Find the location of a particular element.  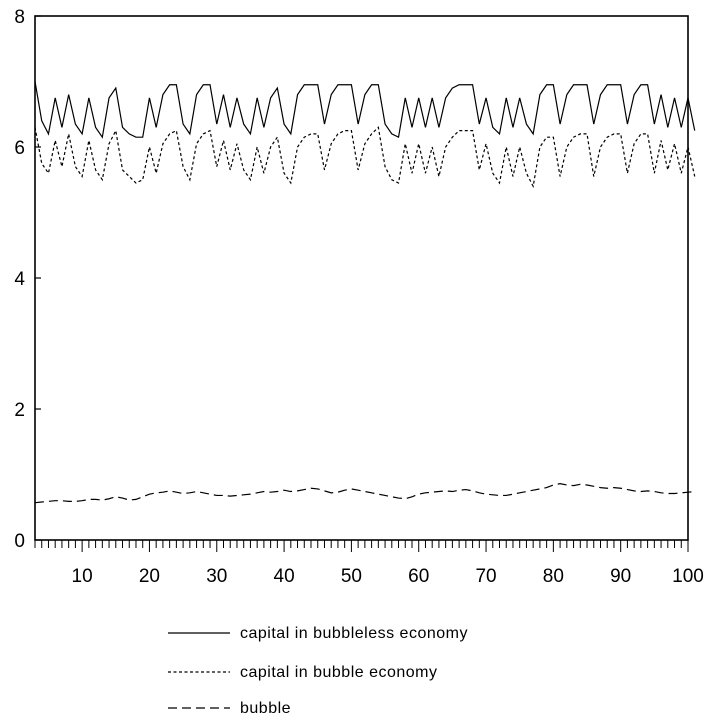

legend-label: capital in bubble economy is located at coordinates (339, 672).